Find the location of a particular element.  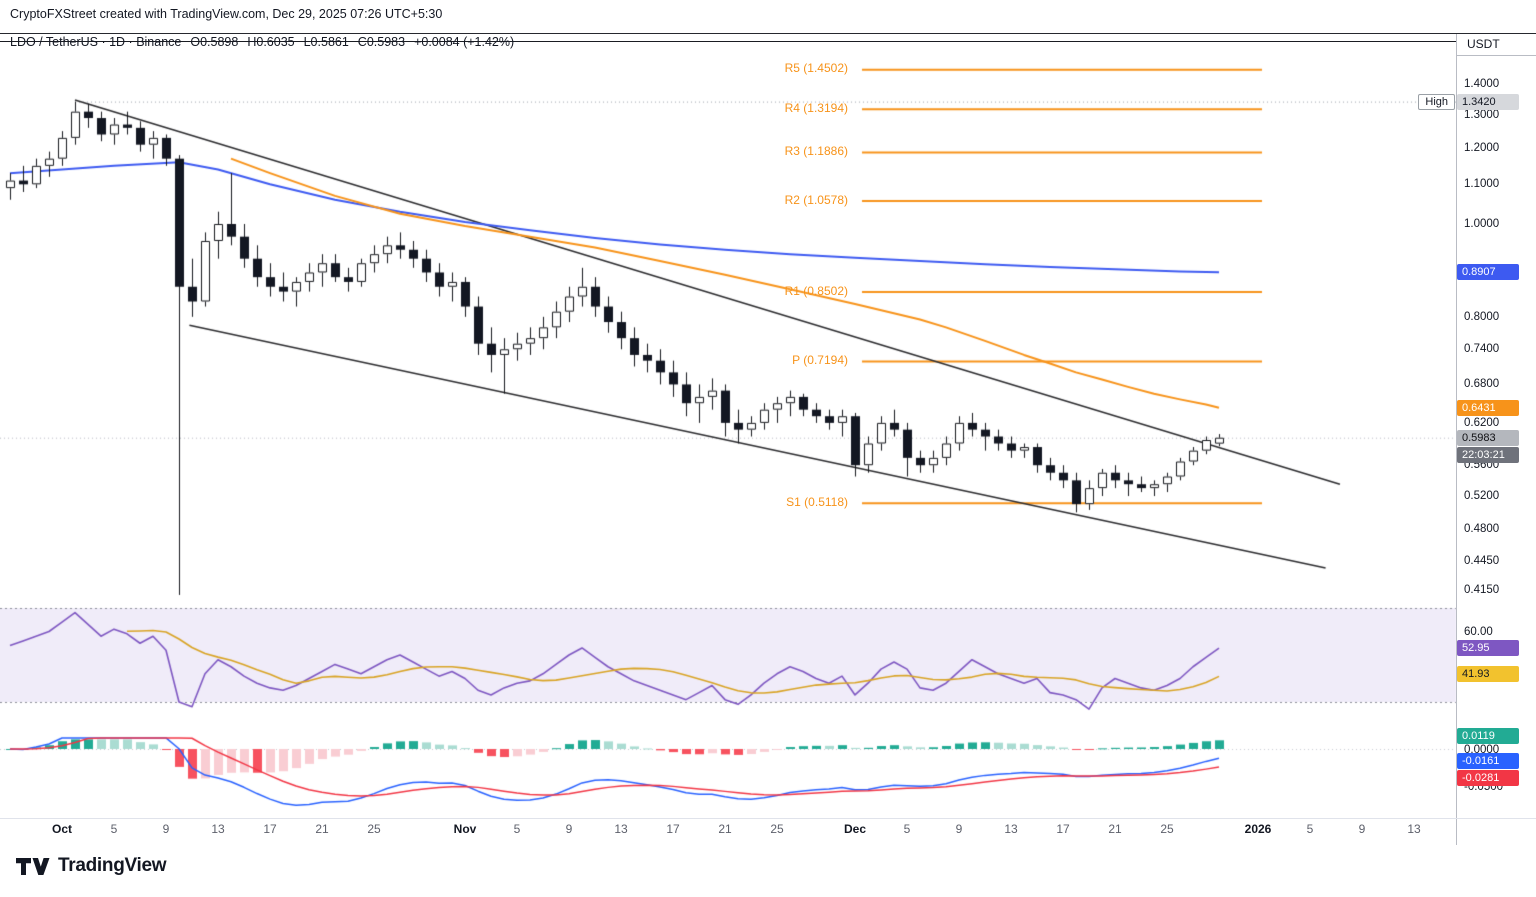

price-axis-label: 0.4450 is located at coordinates (1482, 560).